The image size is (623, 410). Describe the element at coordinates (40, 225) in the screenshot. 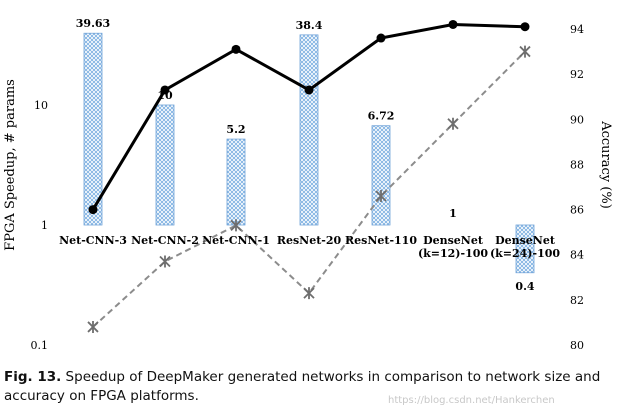

I see `left-axis-ticks: 0.1 1 10` at that location.